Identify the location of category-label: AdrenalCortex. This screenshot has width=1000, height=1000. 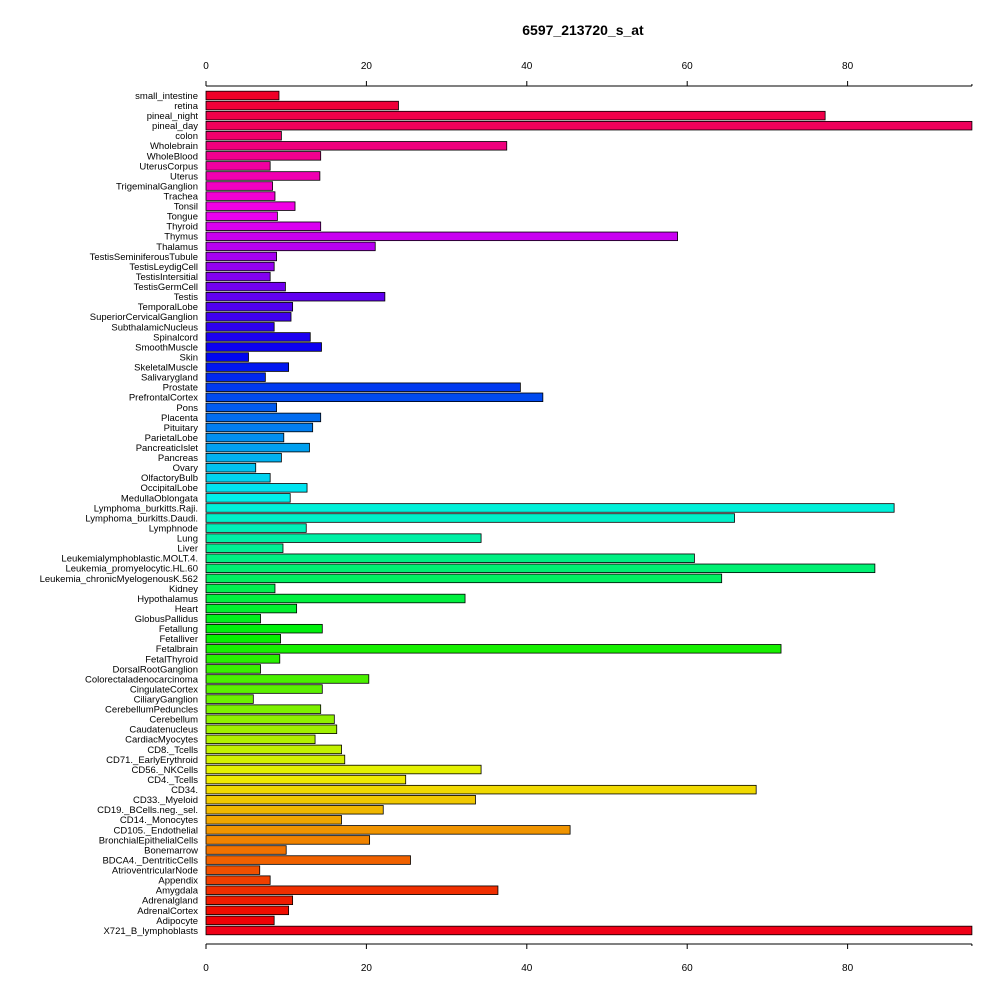
(167, 911).